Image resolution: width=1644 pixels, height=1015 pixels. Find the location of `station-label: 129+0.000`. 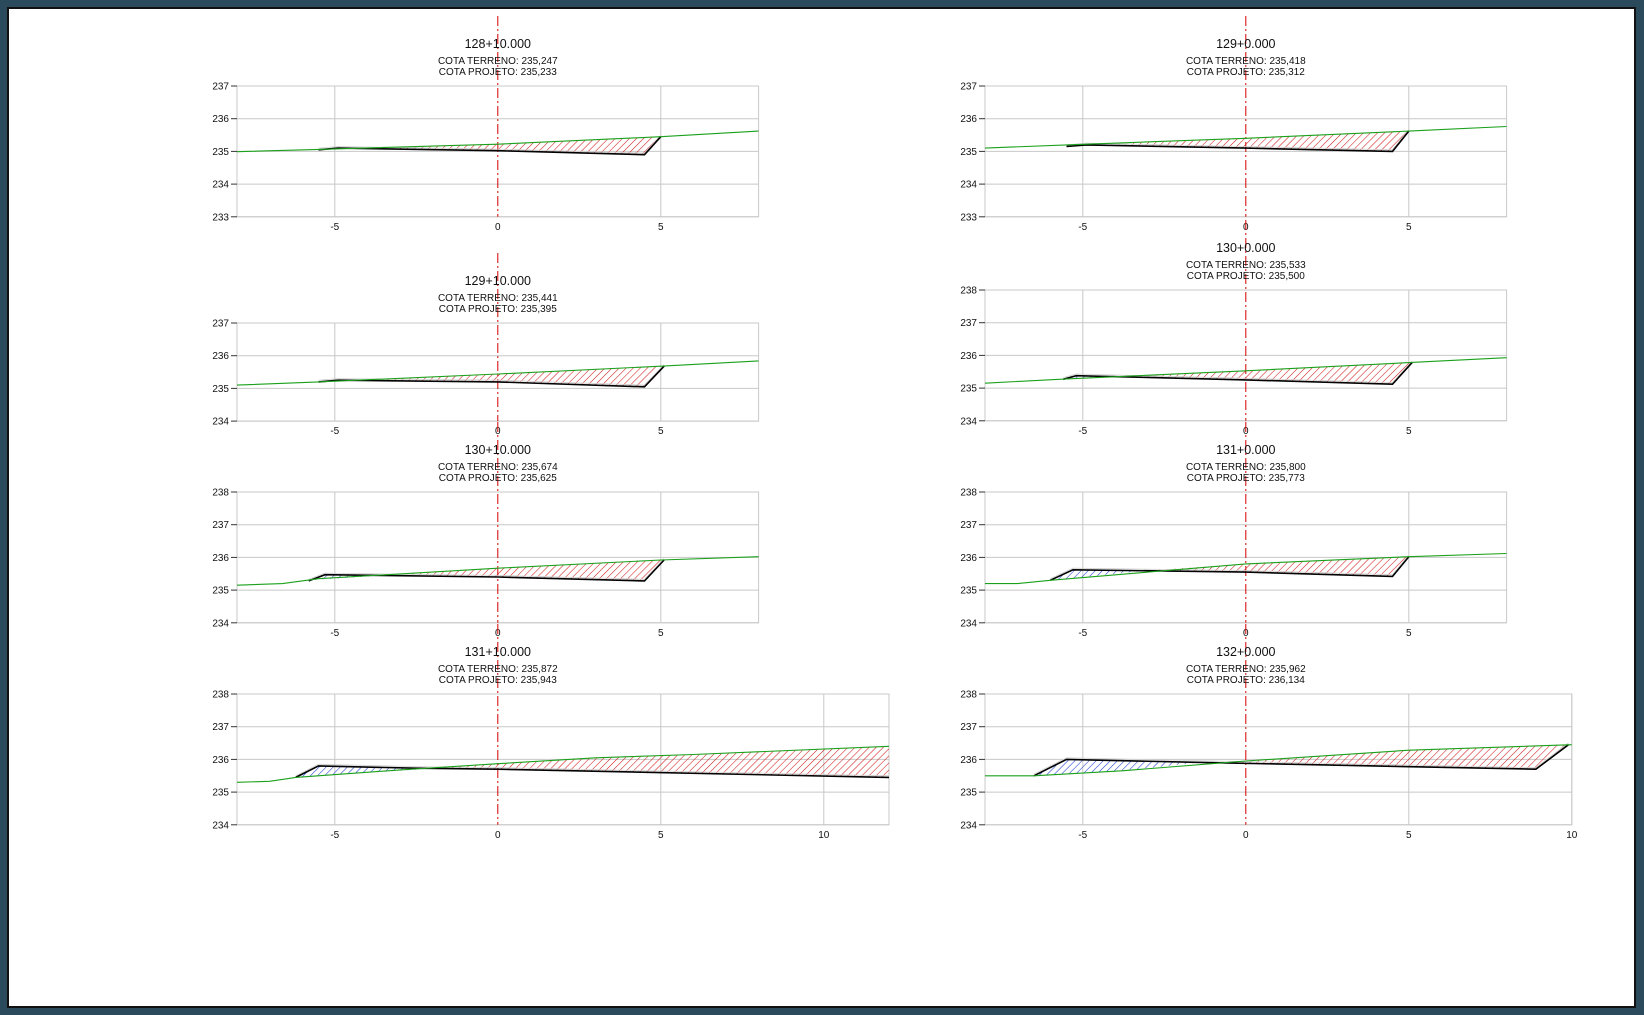

station-label: 129+0.000 is located at coordinates (1245, 44).